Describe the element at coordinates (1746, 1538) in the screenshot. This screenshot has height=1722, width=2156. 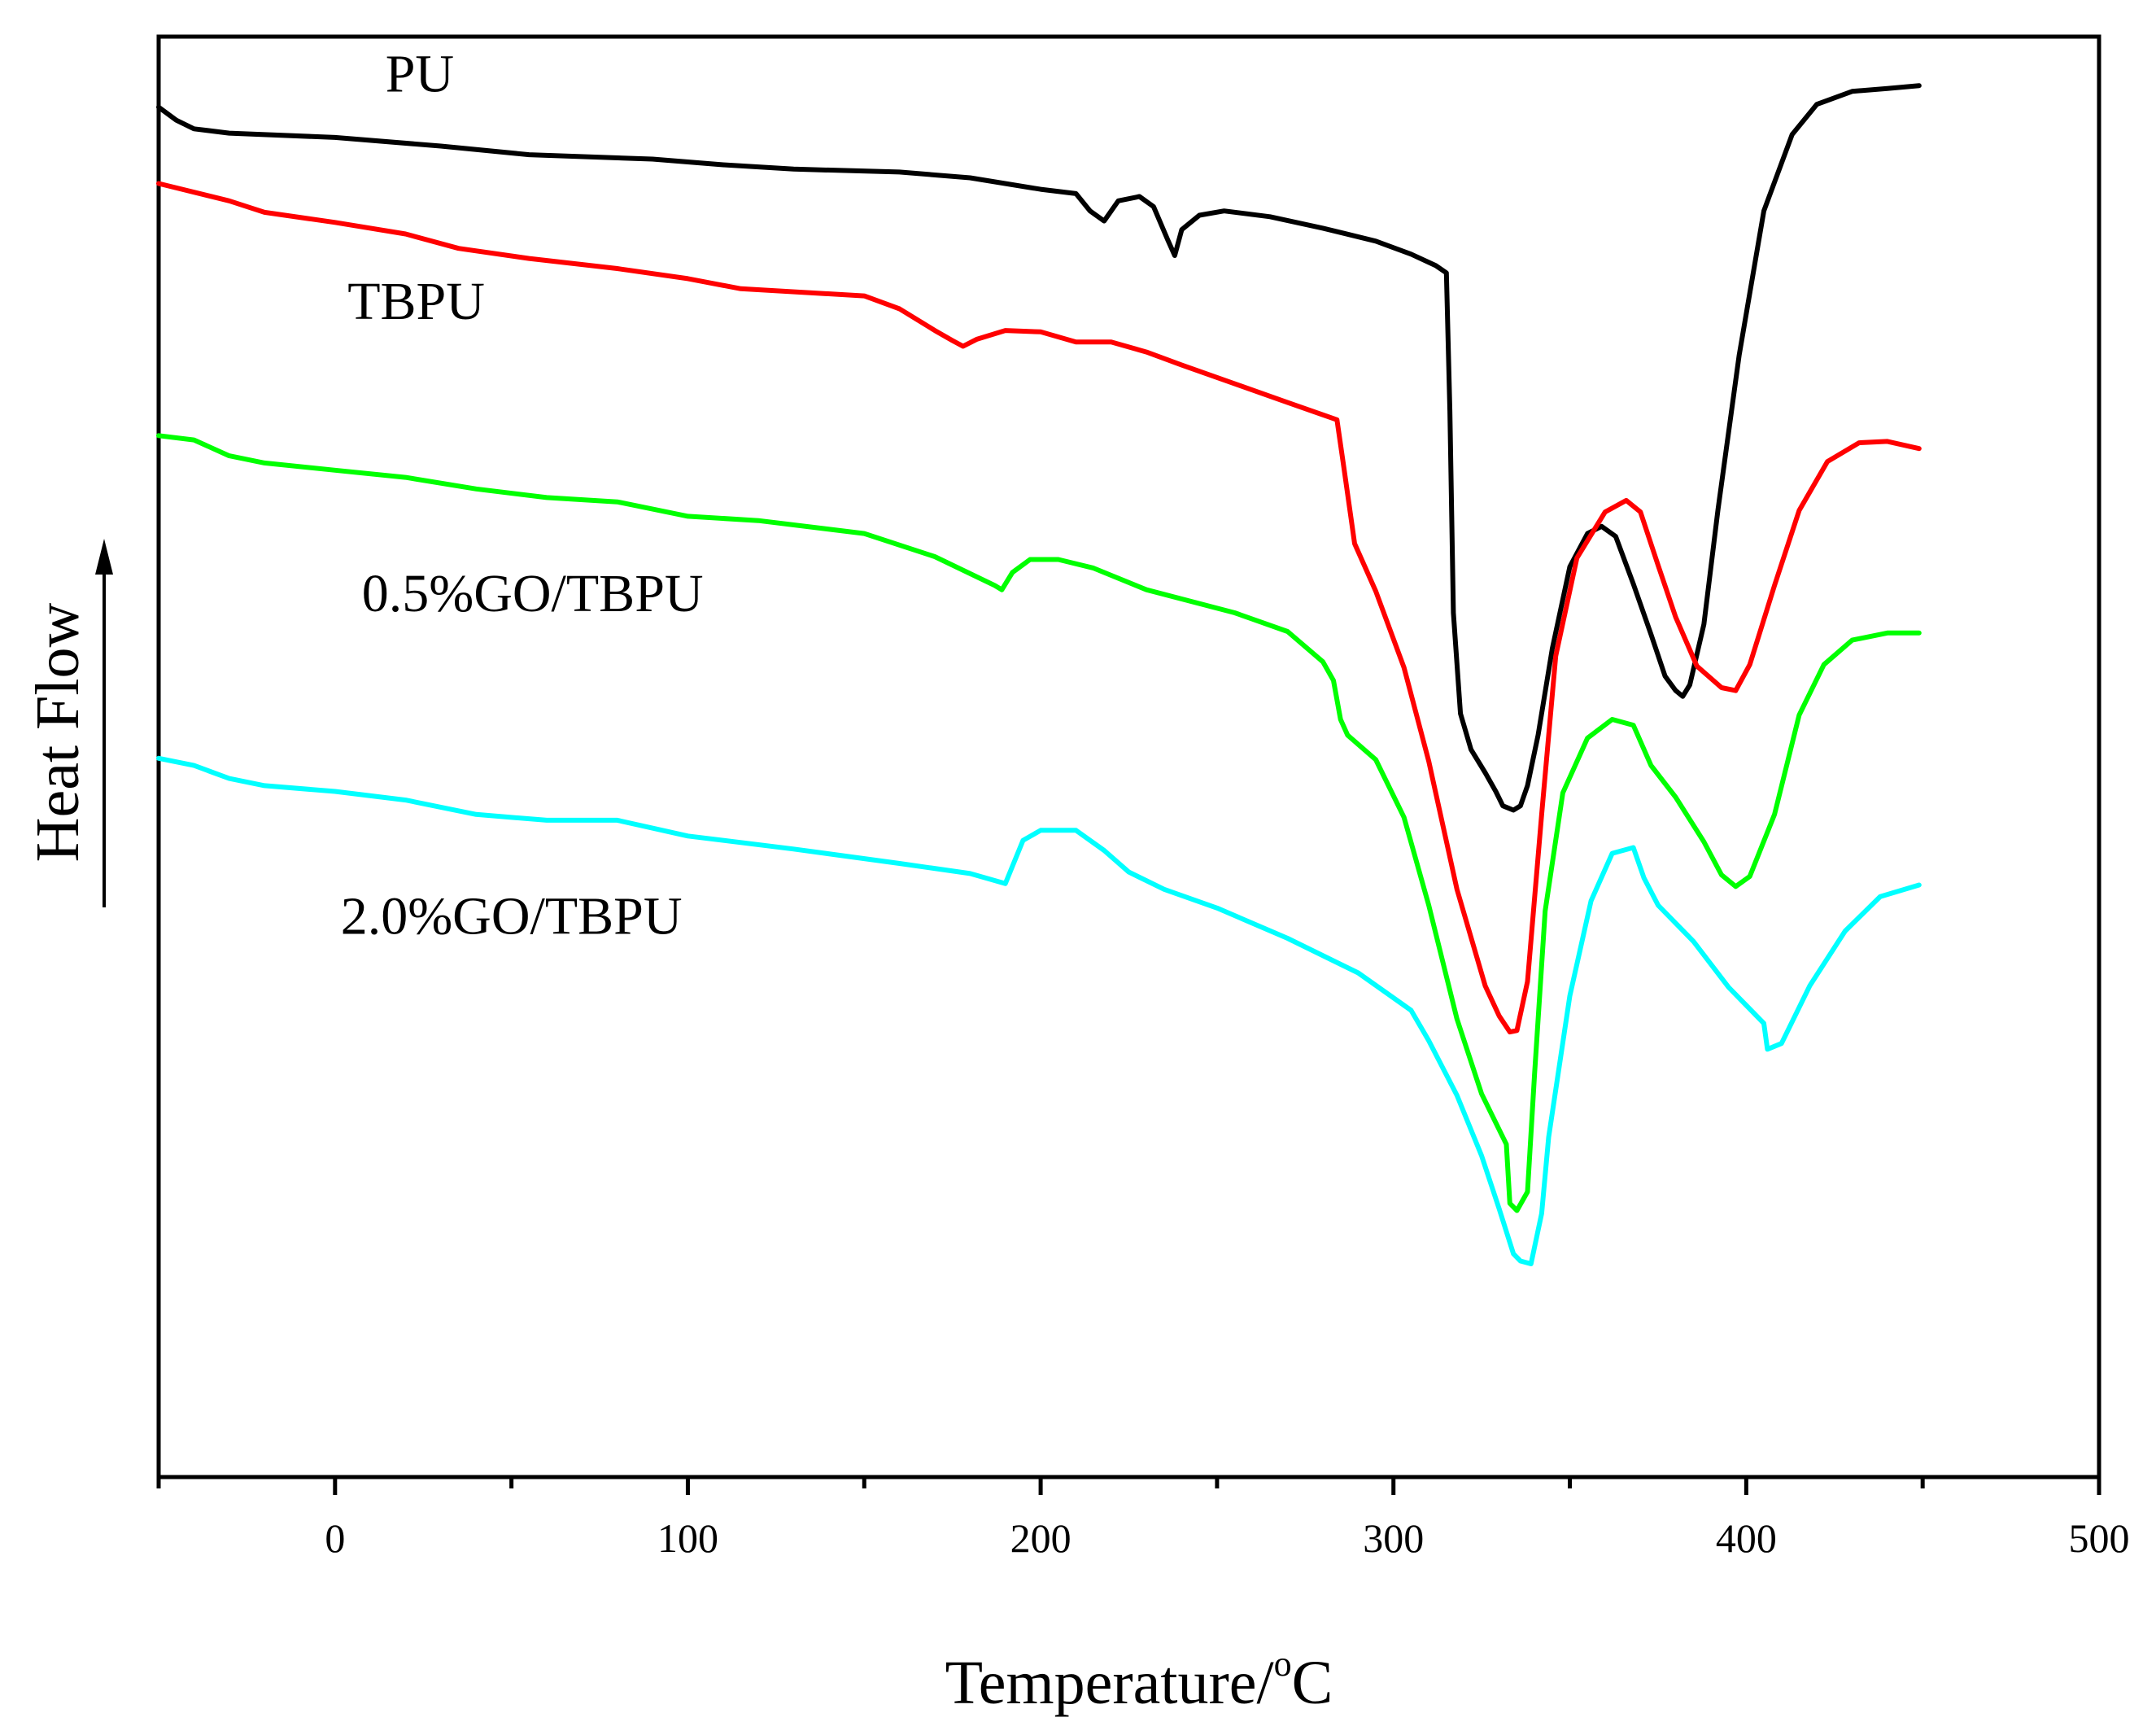
I see `x-tick-label: 400` at that location.